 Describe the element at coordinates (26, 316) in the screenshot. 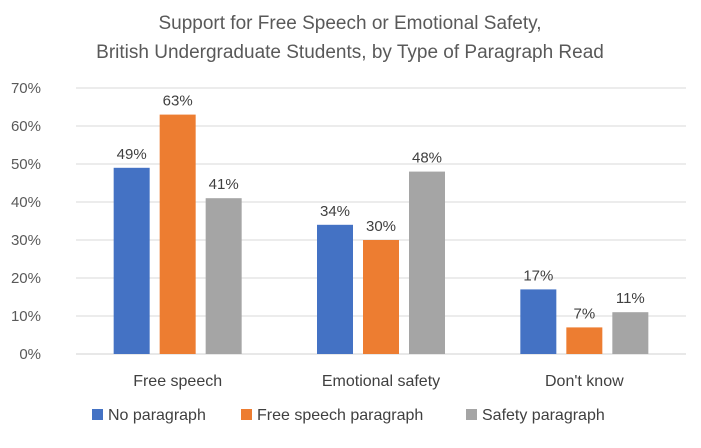

I see `y-tick-label: 10%` at that location.